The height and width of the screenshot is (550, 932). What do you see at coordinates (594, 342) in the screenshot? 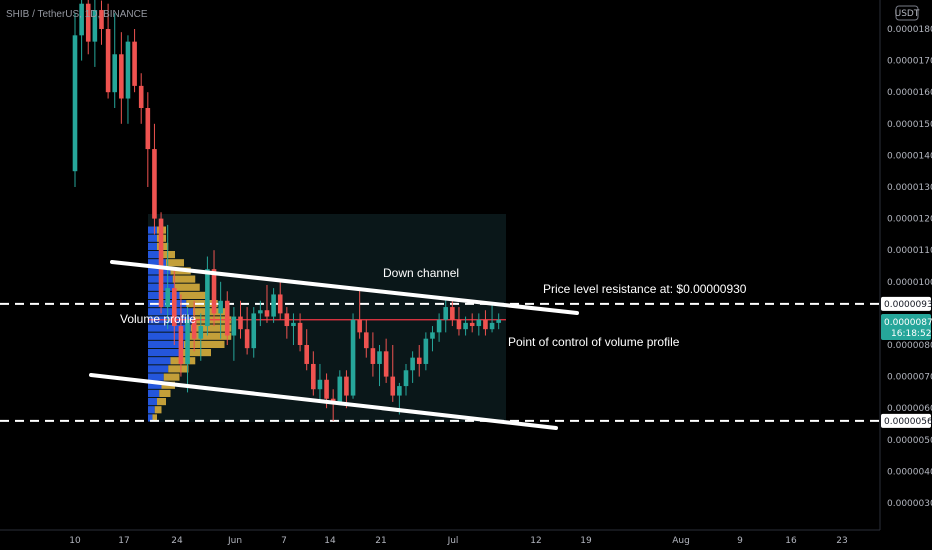
I see `annotation-poc: Point of control of volume profile` at bounding box center [594, 342].